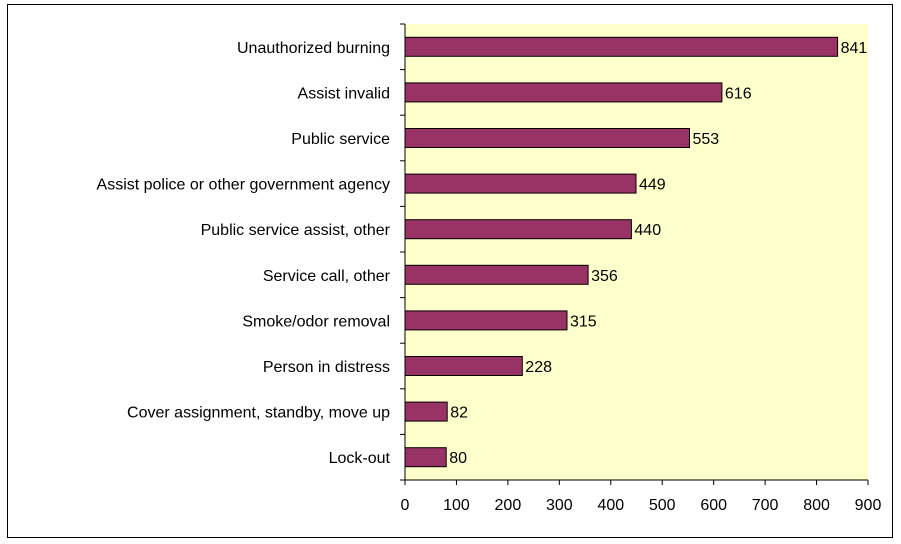 This screenshot has height=544, width=901. I want to click on category-label-10: Lock-out, so click(360, 458).